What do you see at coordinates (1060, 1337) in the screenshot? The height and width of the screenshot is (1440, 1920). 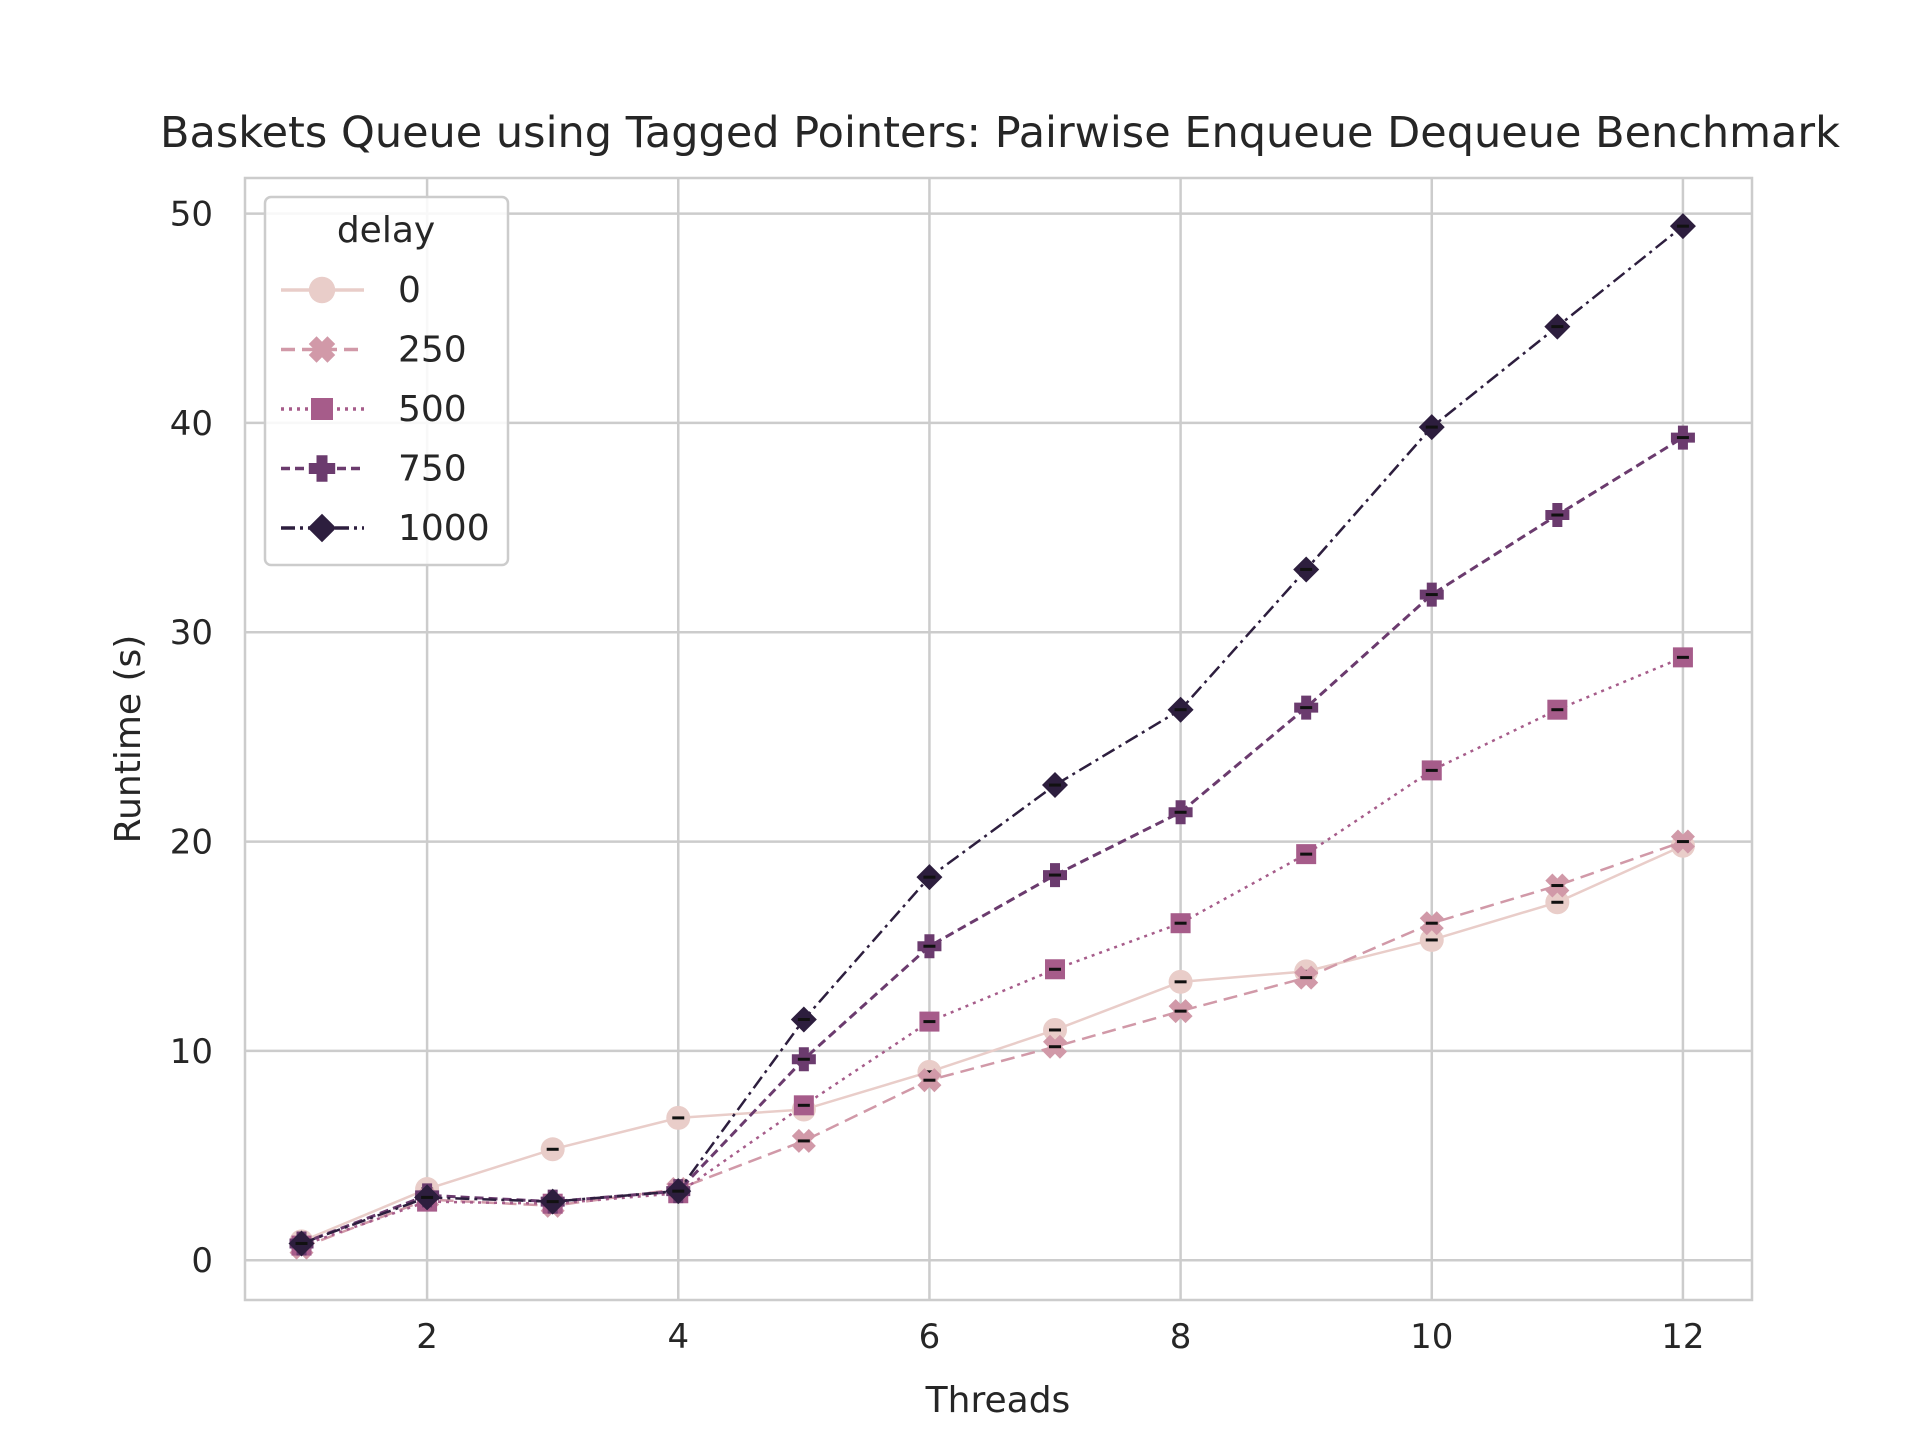 I see `x-tick-labels: 2 4 6 8 10 12` at bounding box center [1060, 1337].